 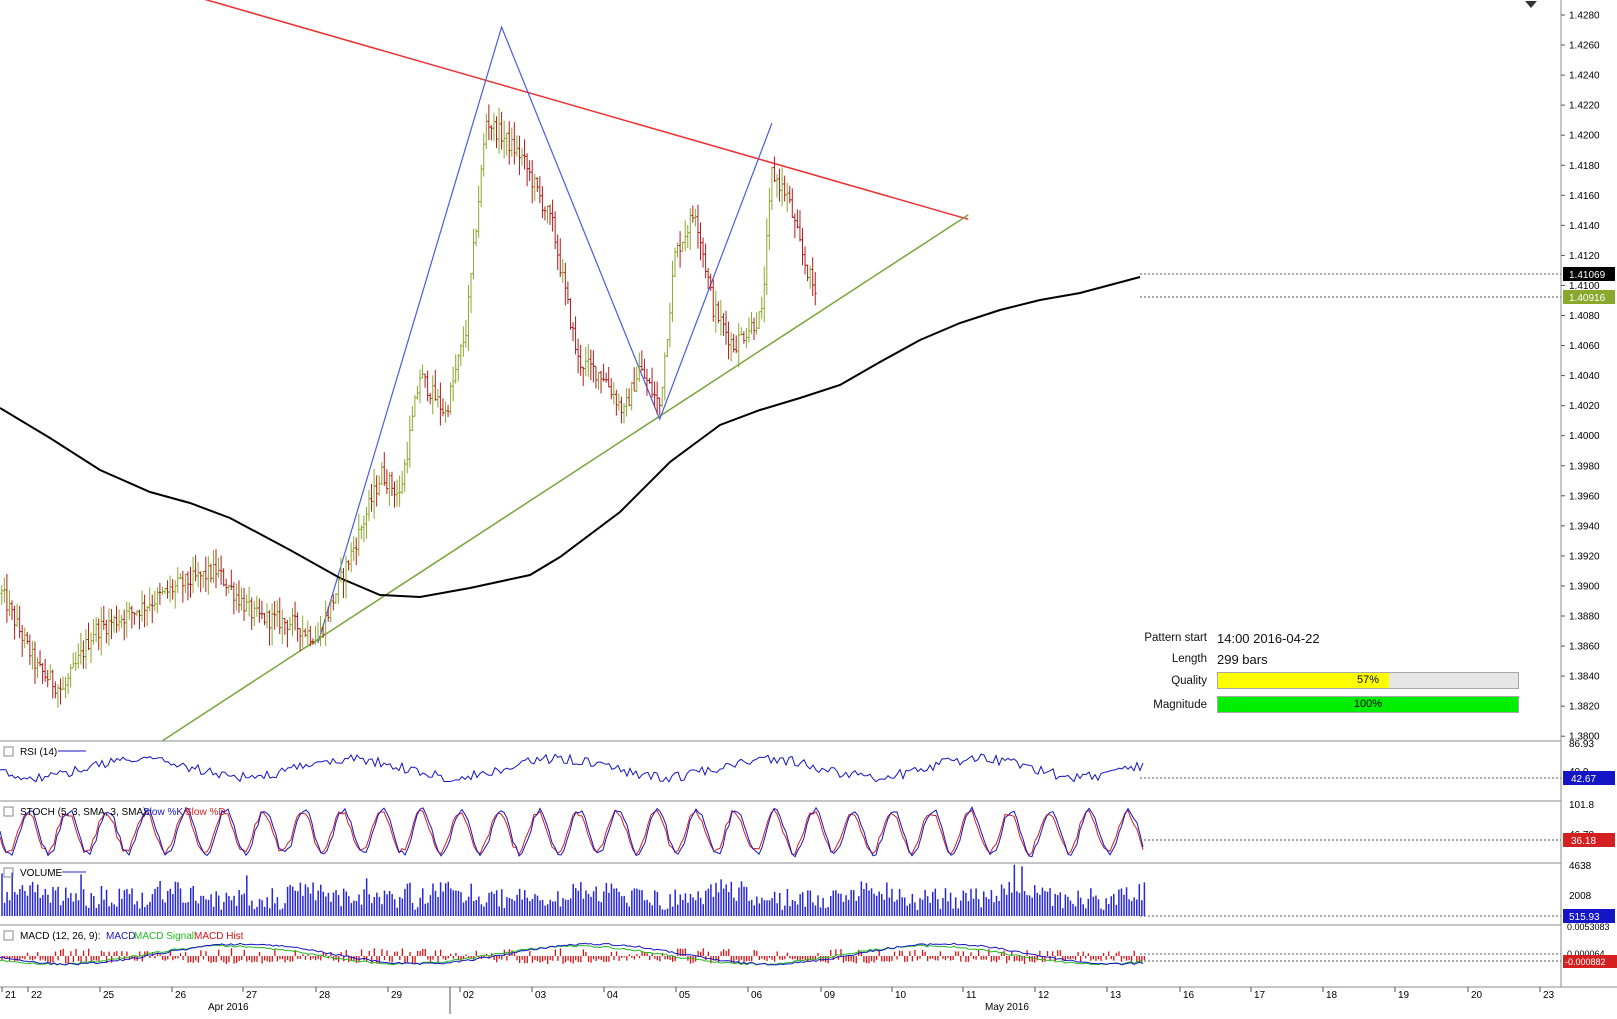 What do you see at coordinates (572, 768) in the screenshot?
I see `rsi-line` at bounding box center [572, 768].